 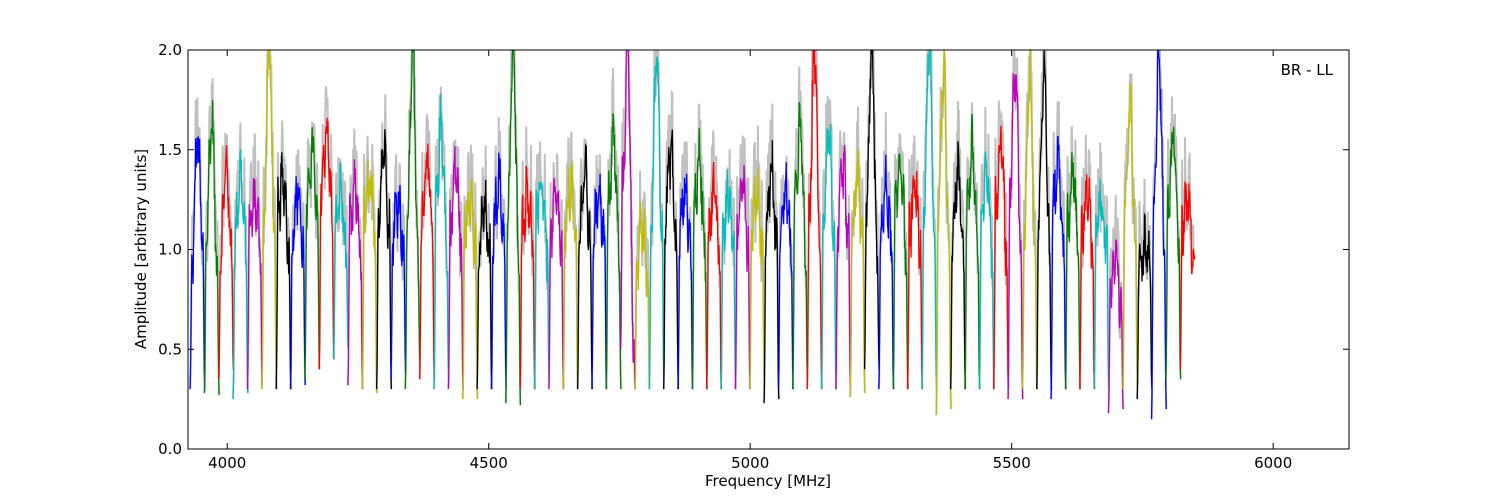 I want to click on x-tick-label: 6000, so click(x=1273, y=463).